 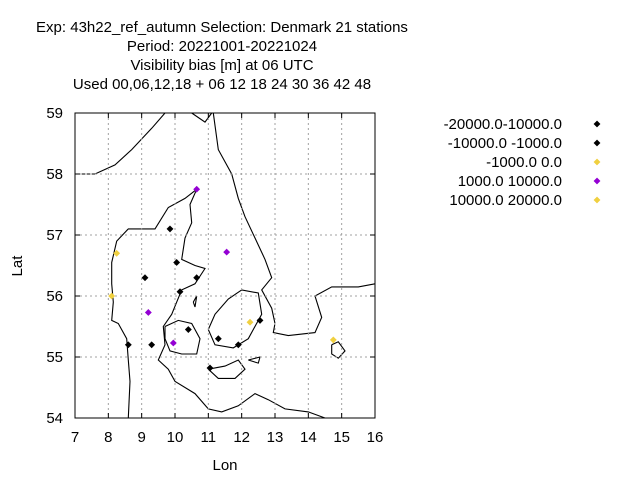 I want to click on y-tick-label: 54, so click(x=54, y=418).